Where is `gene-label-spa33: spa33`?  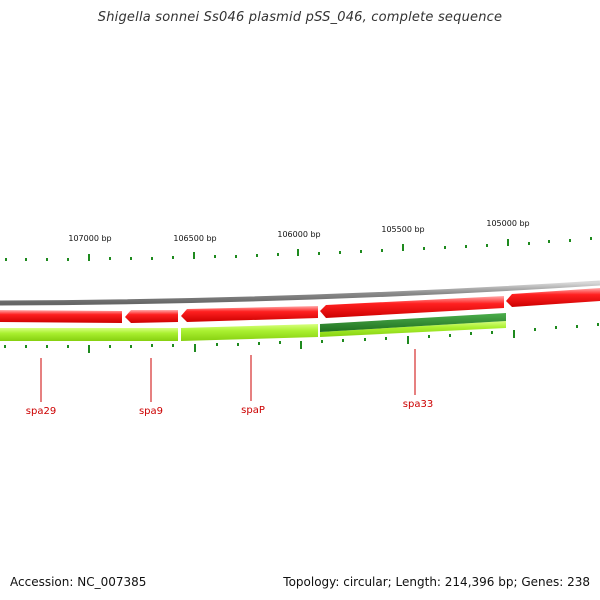
gene-label-spa33: spa33 is located at coordinates (418, 404).